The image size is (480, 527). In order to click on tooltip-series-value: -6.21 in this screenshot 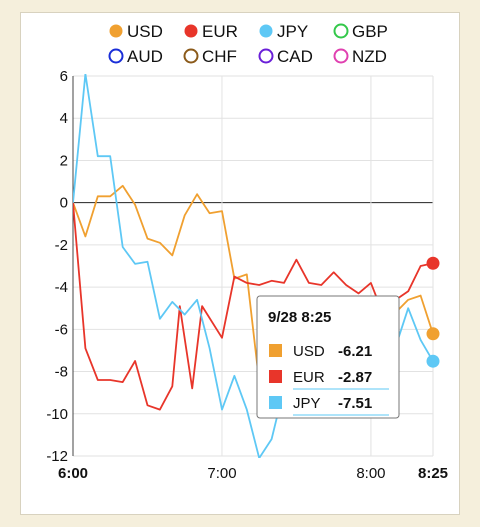, I will do `click(355, 351)`.